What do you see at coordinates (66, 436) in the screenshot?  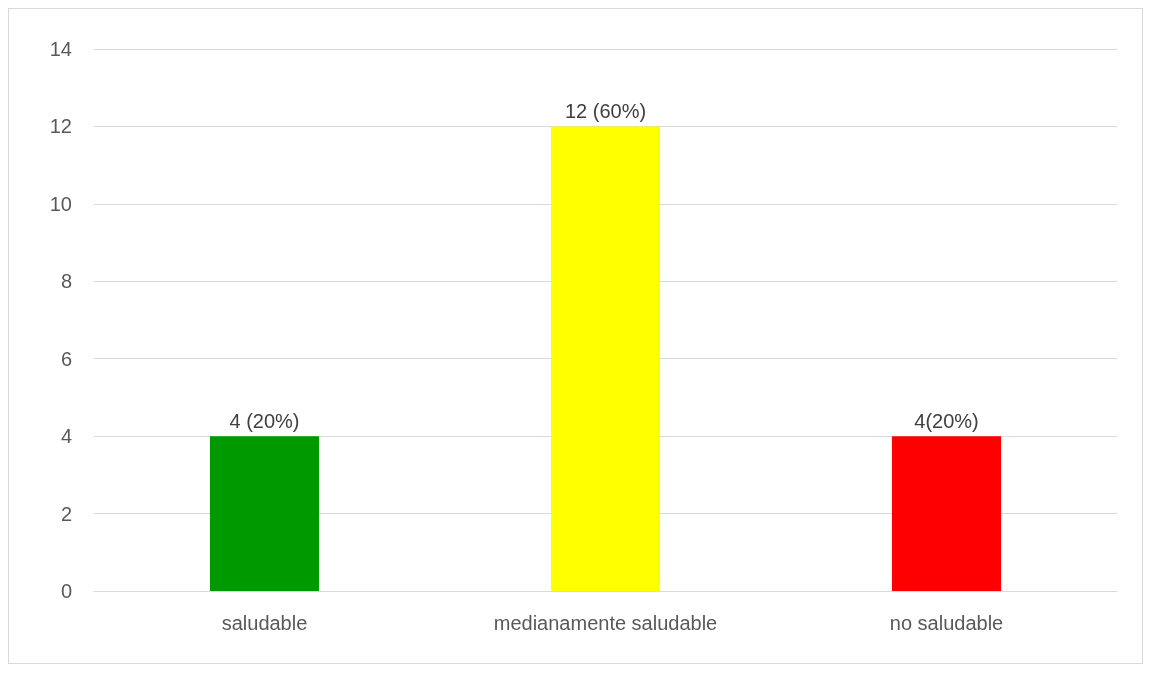 I see `y-tick-label: 4` at bounding box center [66, 436].